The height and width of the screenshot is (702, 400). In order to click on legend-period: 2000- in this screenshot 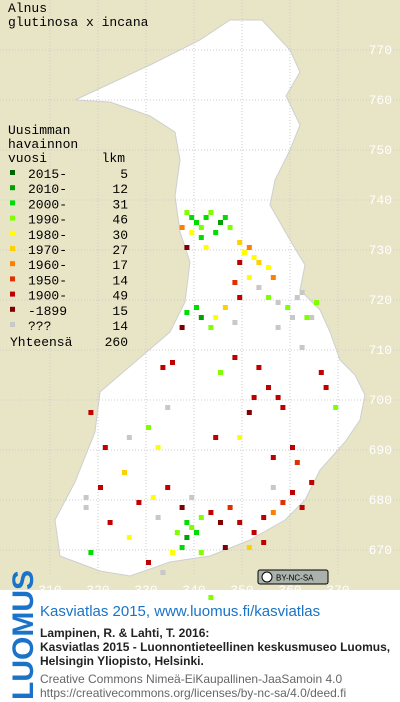, I will do `click(47, 204)`.